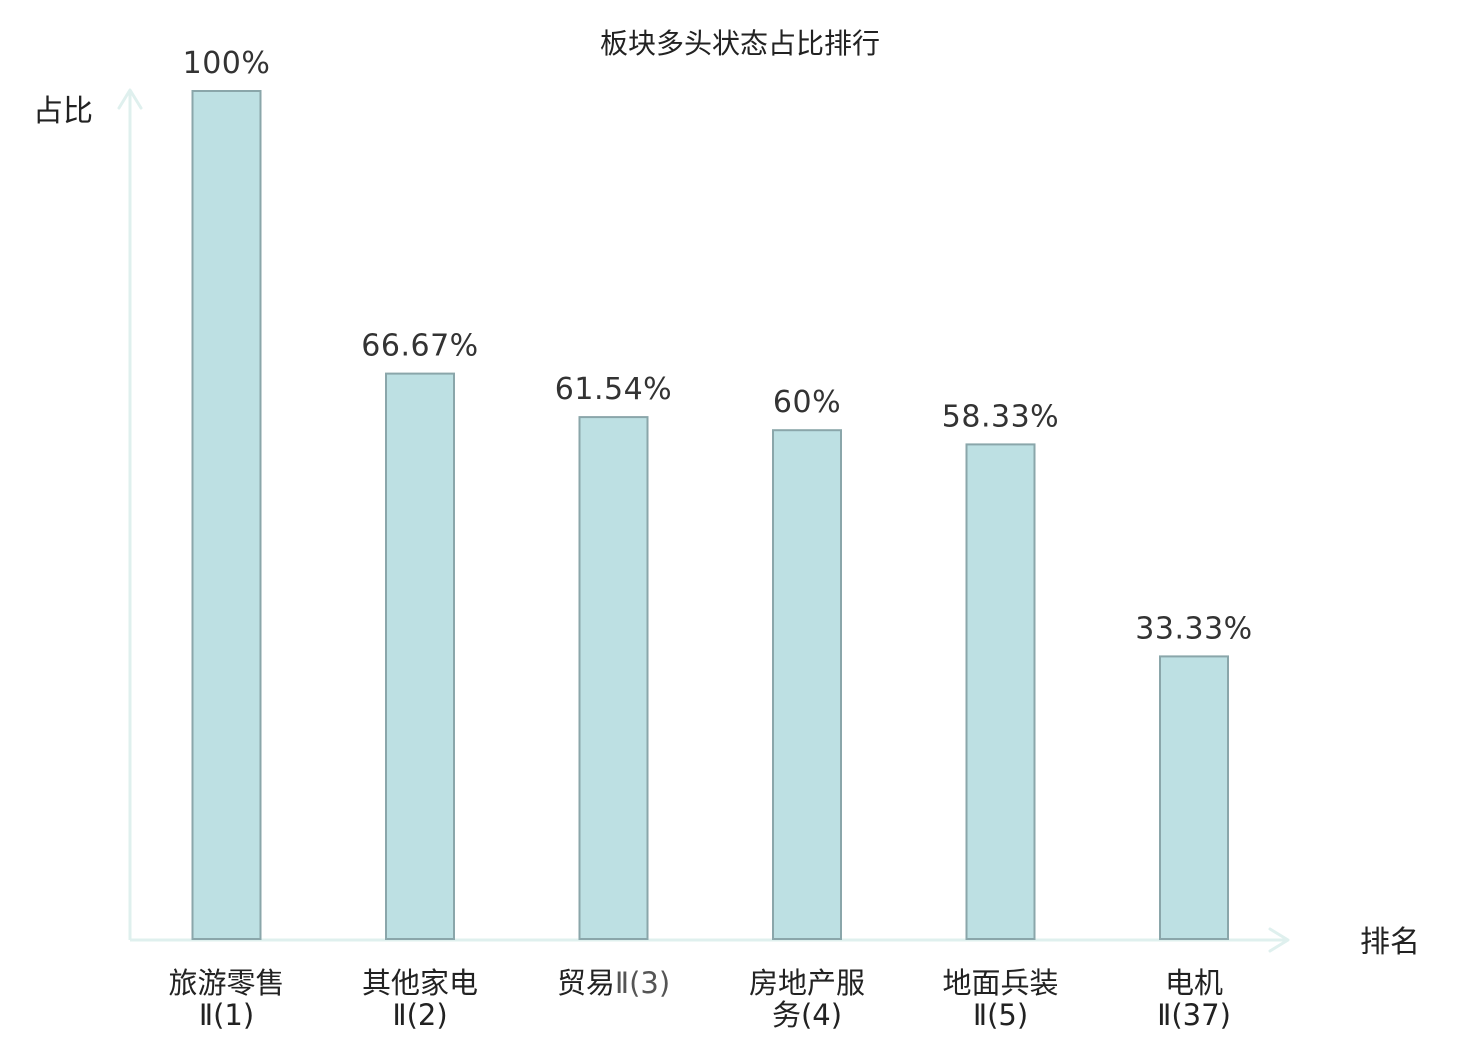 The width and height of the screenshot is (1480, 1040). Describe the element at coordinates (807, 983) in the screenshot. I see `category-label-line1: 房地产服` at that location.